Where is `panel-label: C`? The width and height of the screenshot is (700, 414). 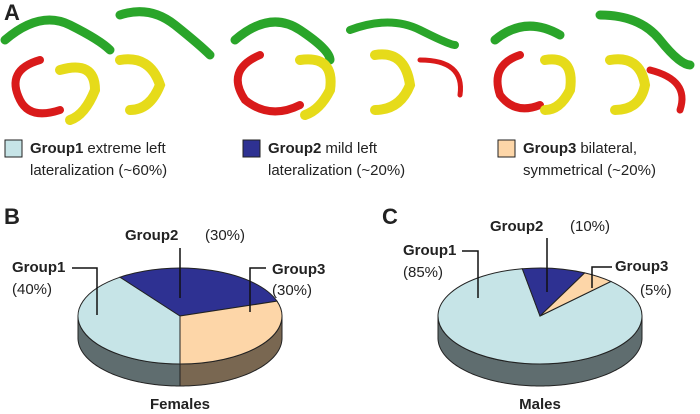 panel-label: C is located at coordinates (390, 216).